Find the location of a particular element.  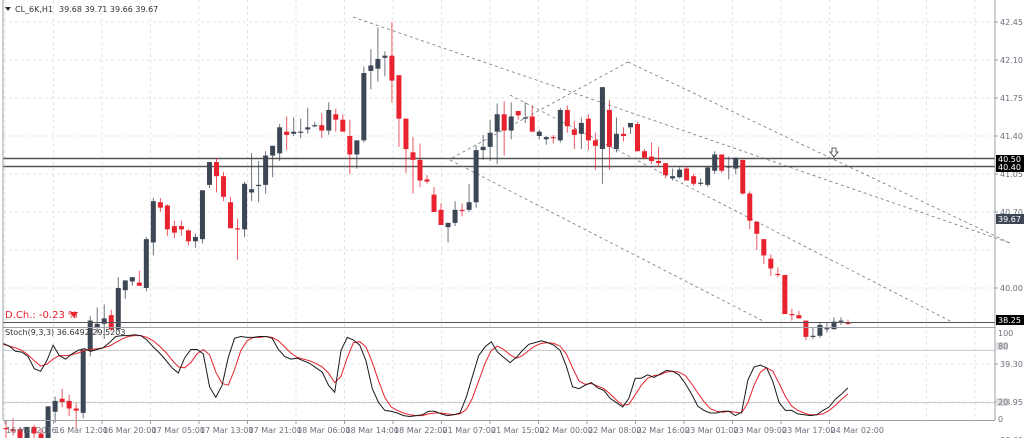

svg-text: 39.67 is located at coordinates (1009, 219).